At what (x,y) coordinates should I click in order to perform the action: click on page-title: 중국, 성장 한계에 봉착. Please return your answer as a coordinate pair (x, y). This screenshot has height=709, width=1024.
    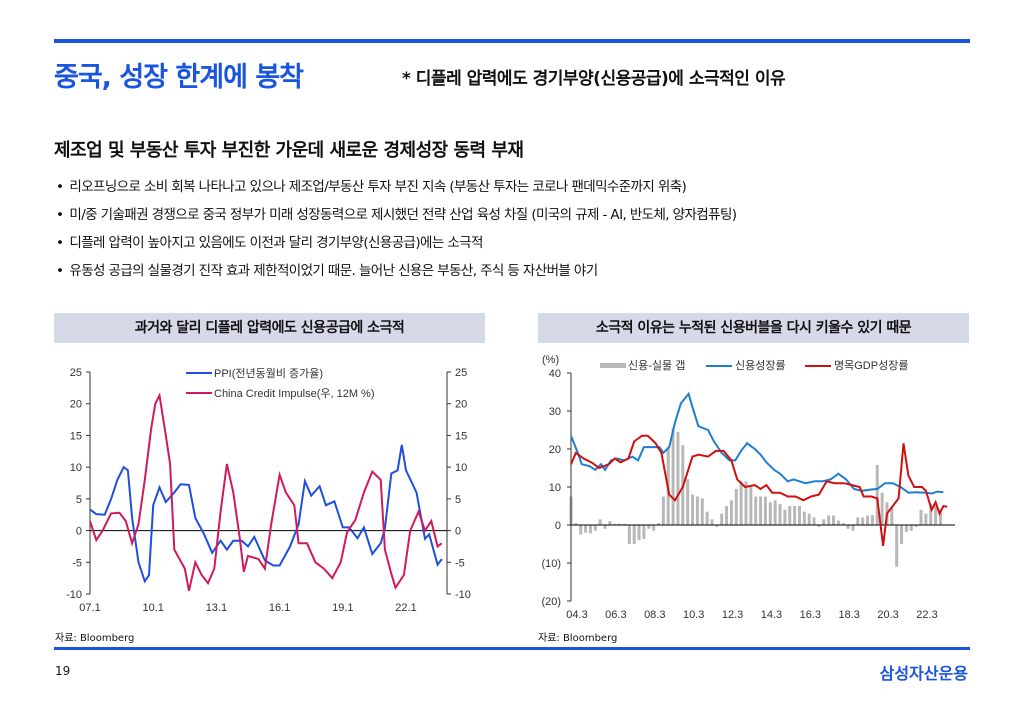
    Looking at the image, I should click on (179, 77).